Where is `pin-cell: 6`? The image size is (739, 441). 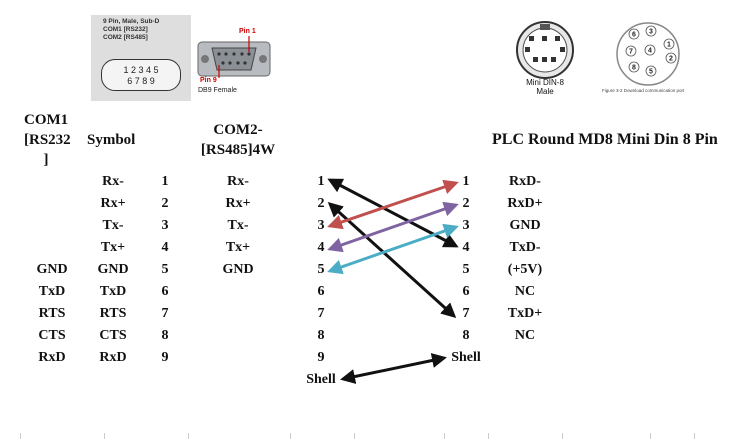
pin-cell: 6 is located at coordinates (165, 291).